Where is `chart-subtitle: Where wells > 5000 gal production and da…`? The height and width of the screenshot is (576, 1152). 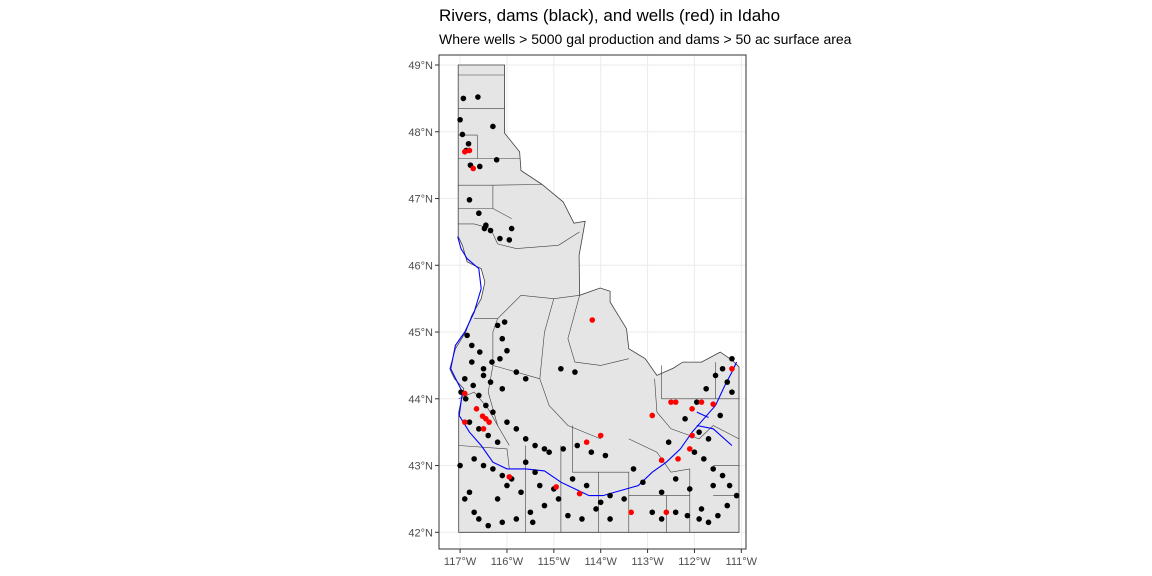
chart-subtitle: Where wells > 5000 gal production and da… is located at coordinates (645, 39).